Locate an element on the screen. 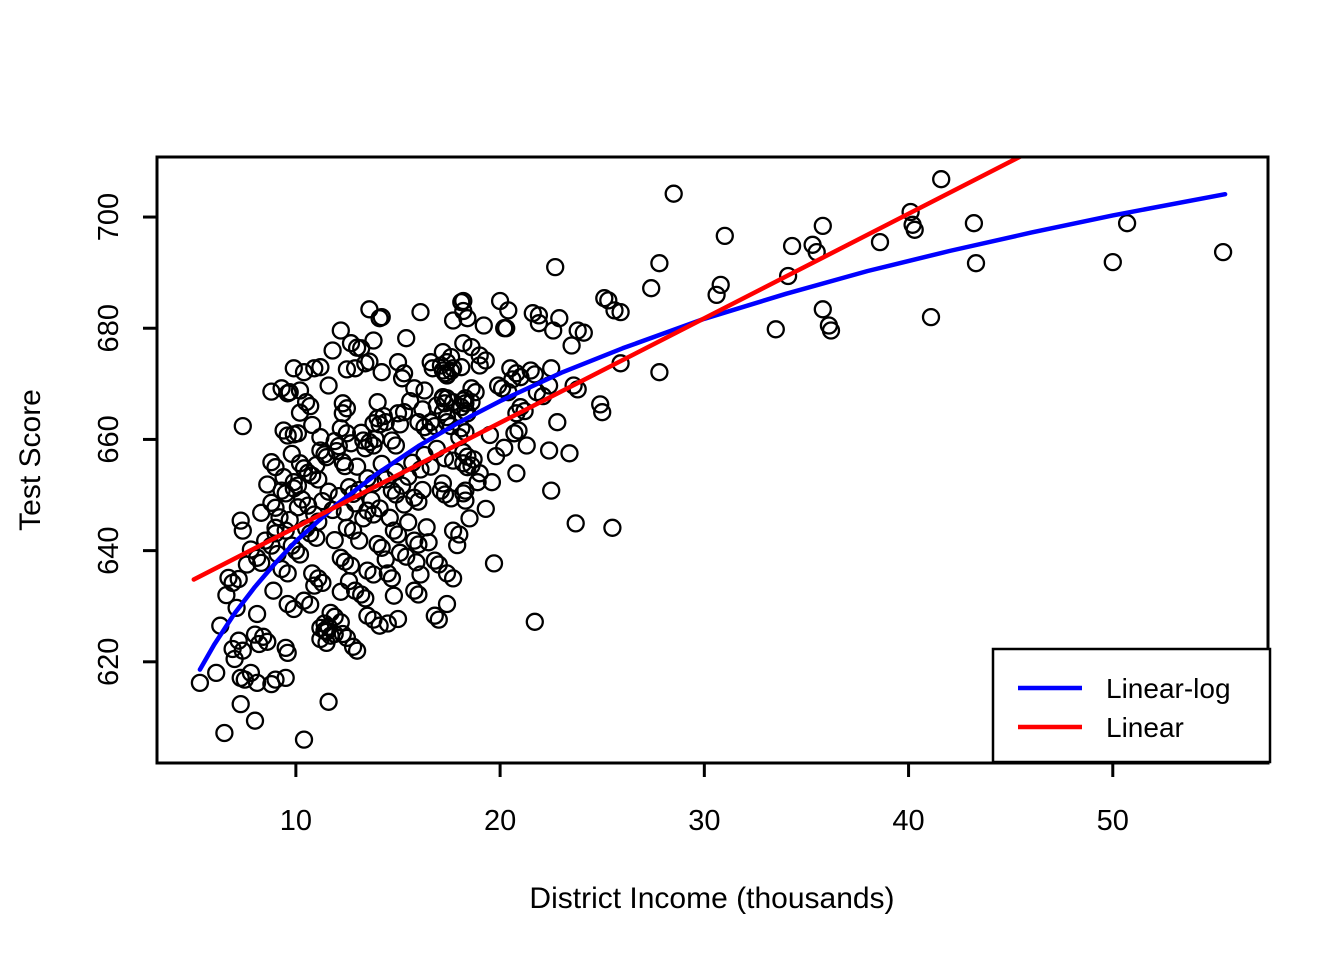 This screenshot has width=1344, height=965. x-axis-title: District Income (thousands) is located at coordinates (711, 898).